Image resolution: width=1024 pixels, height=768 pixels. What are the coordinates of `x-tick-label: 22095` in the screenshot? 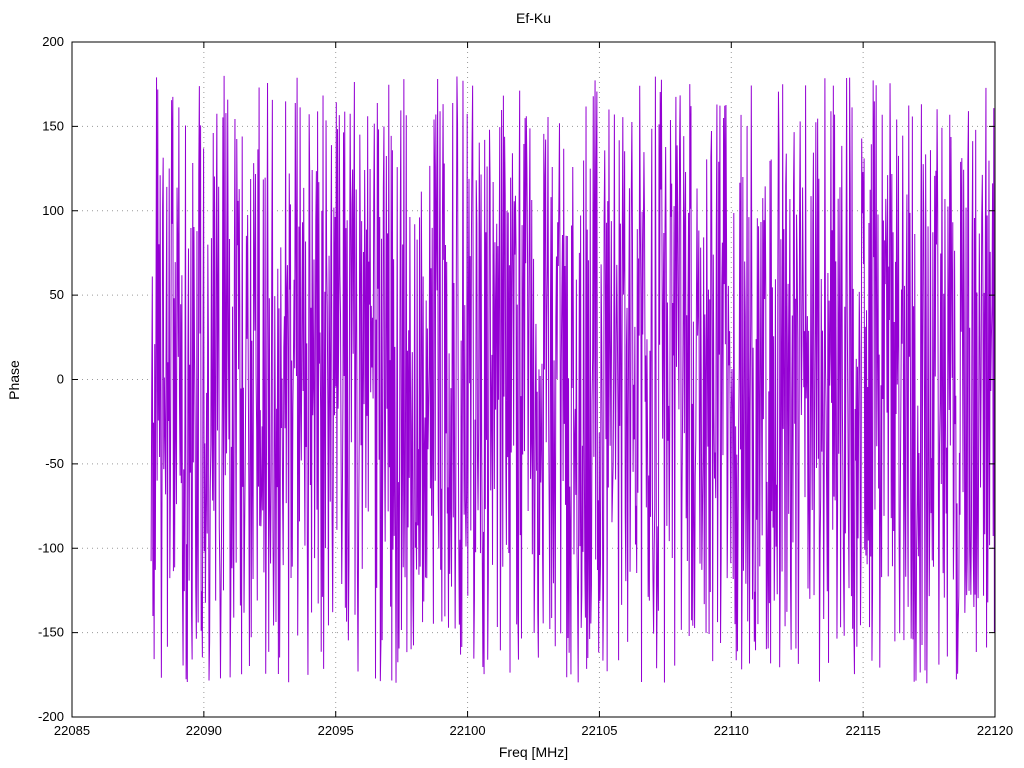 It's located at (336, 730).